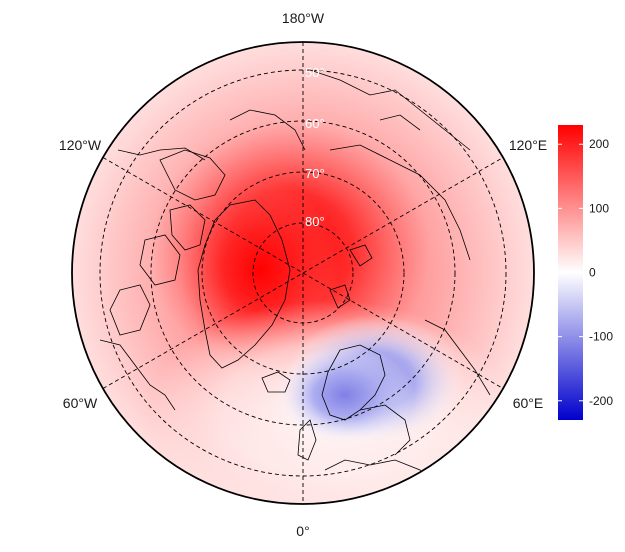 This screenshot has height=552, width=625. I want to click on lon-label-60e: 60°E, so click(528, 403).